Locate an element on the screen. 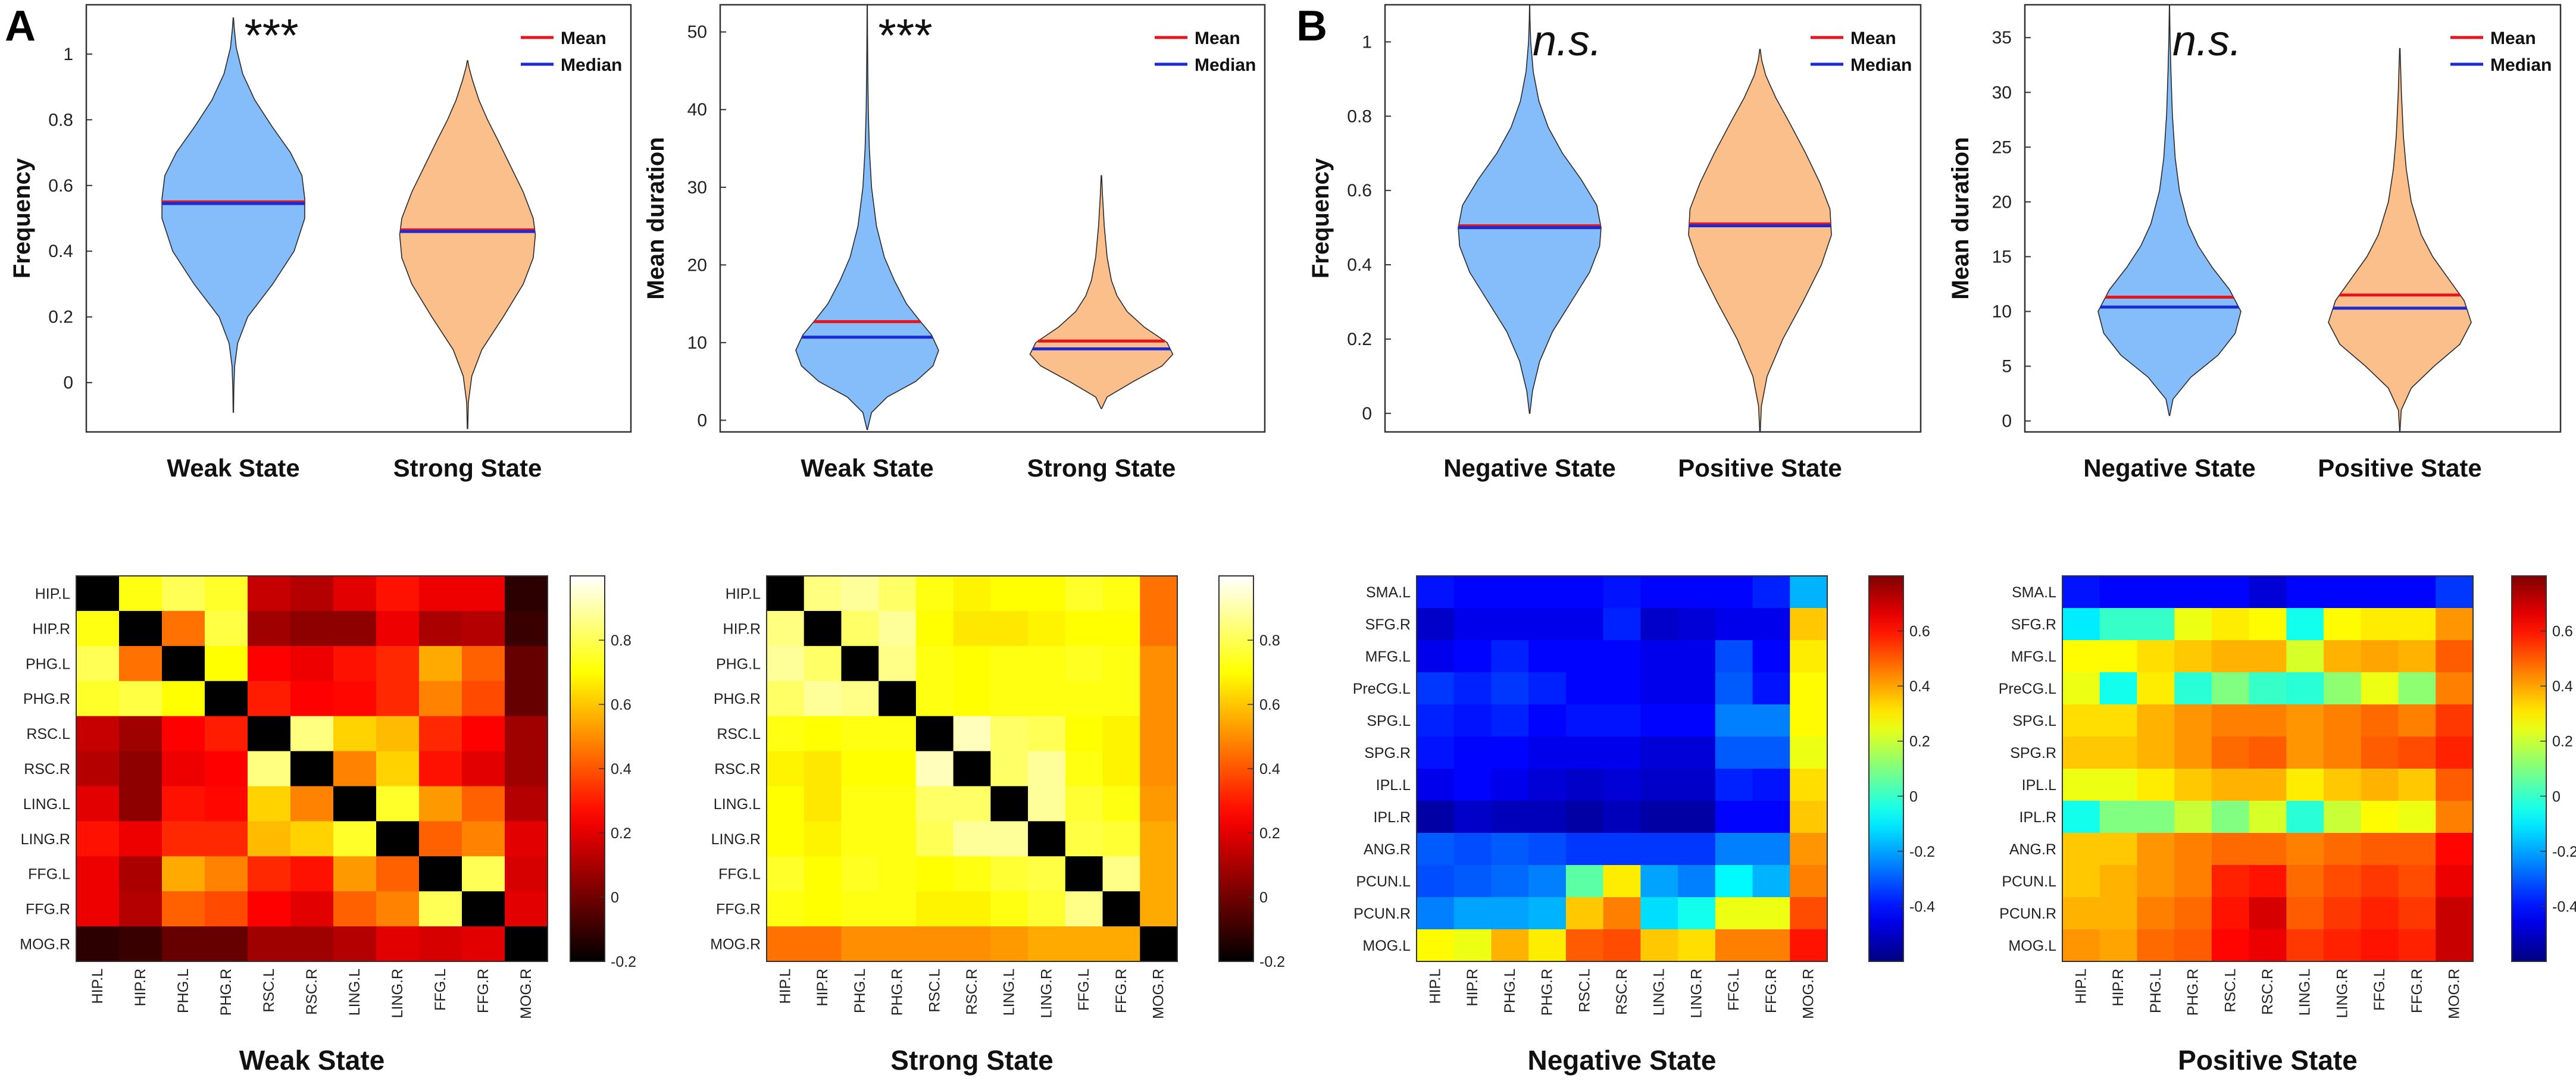  y-tick-label: 30 is located at coordinates (2002, 92).